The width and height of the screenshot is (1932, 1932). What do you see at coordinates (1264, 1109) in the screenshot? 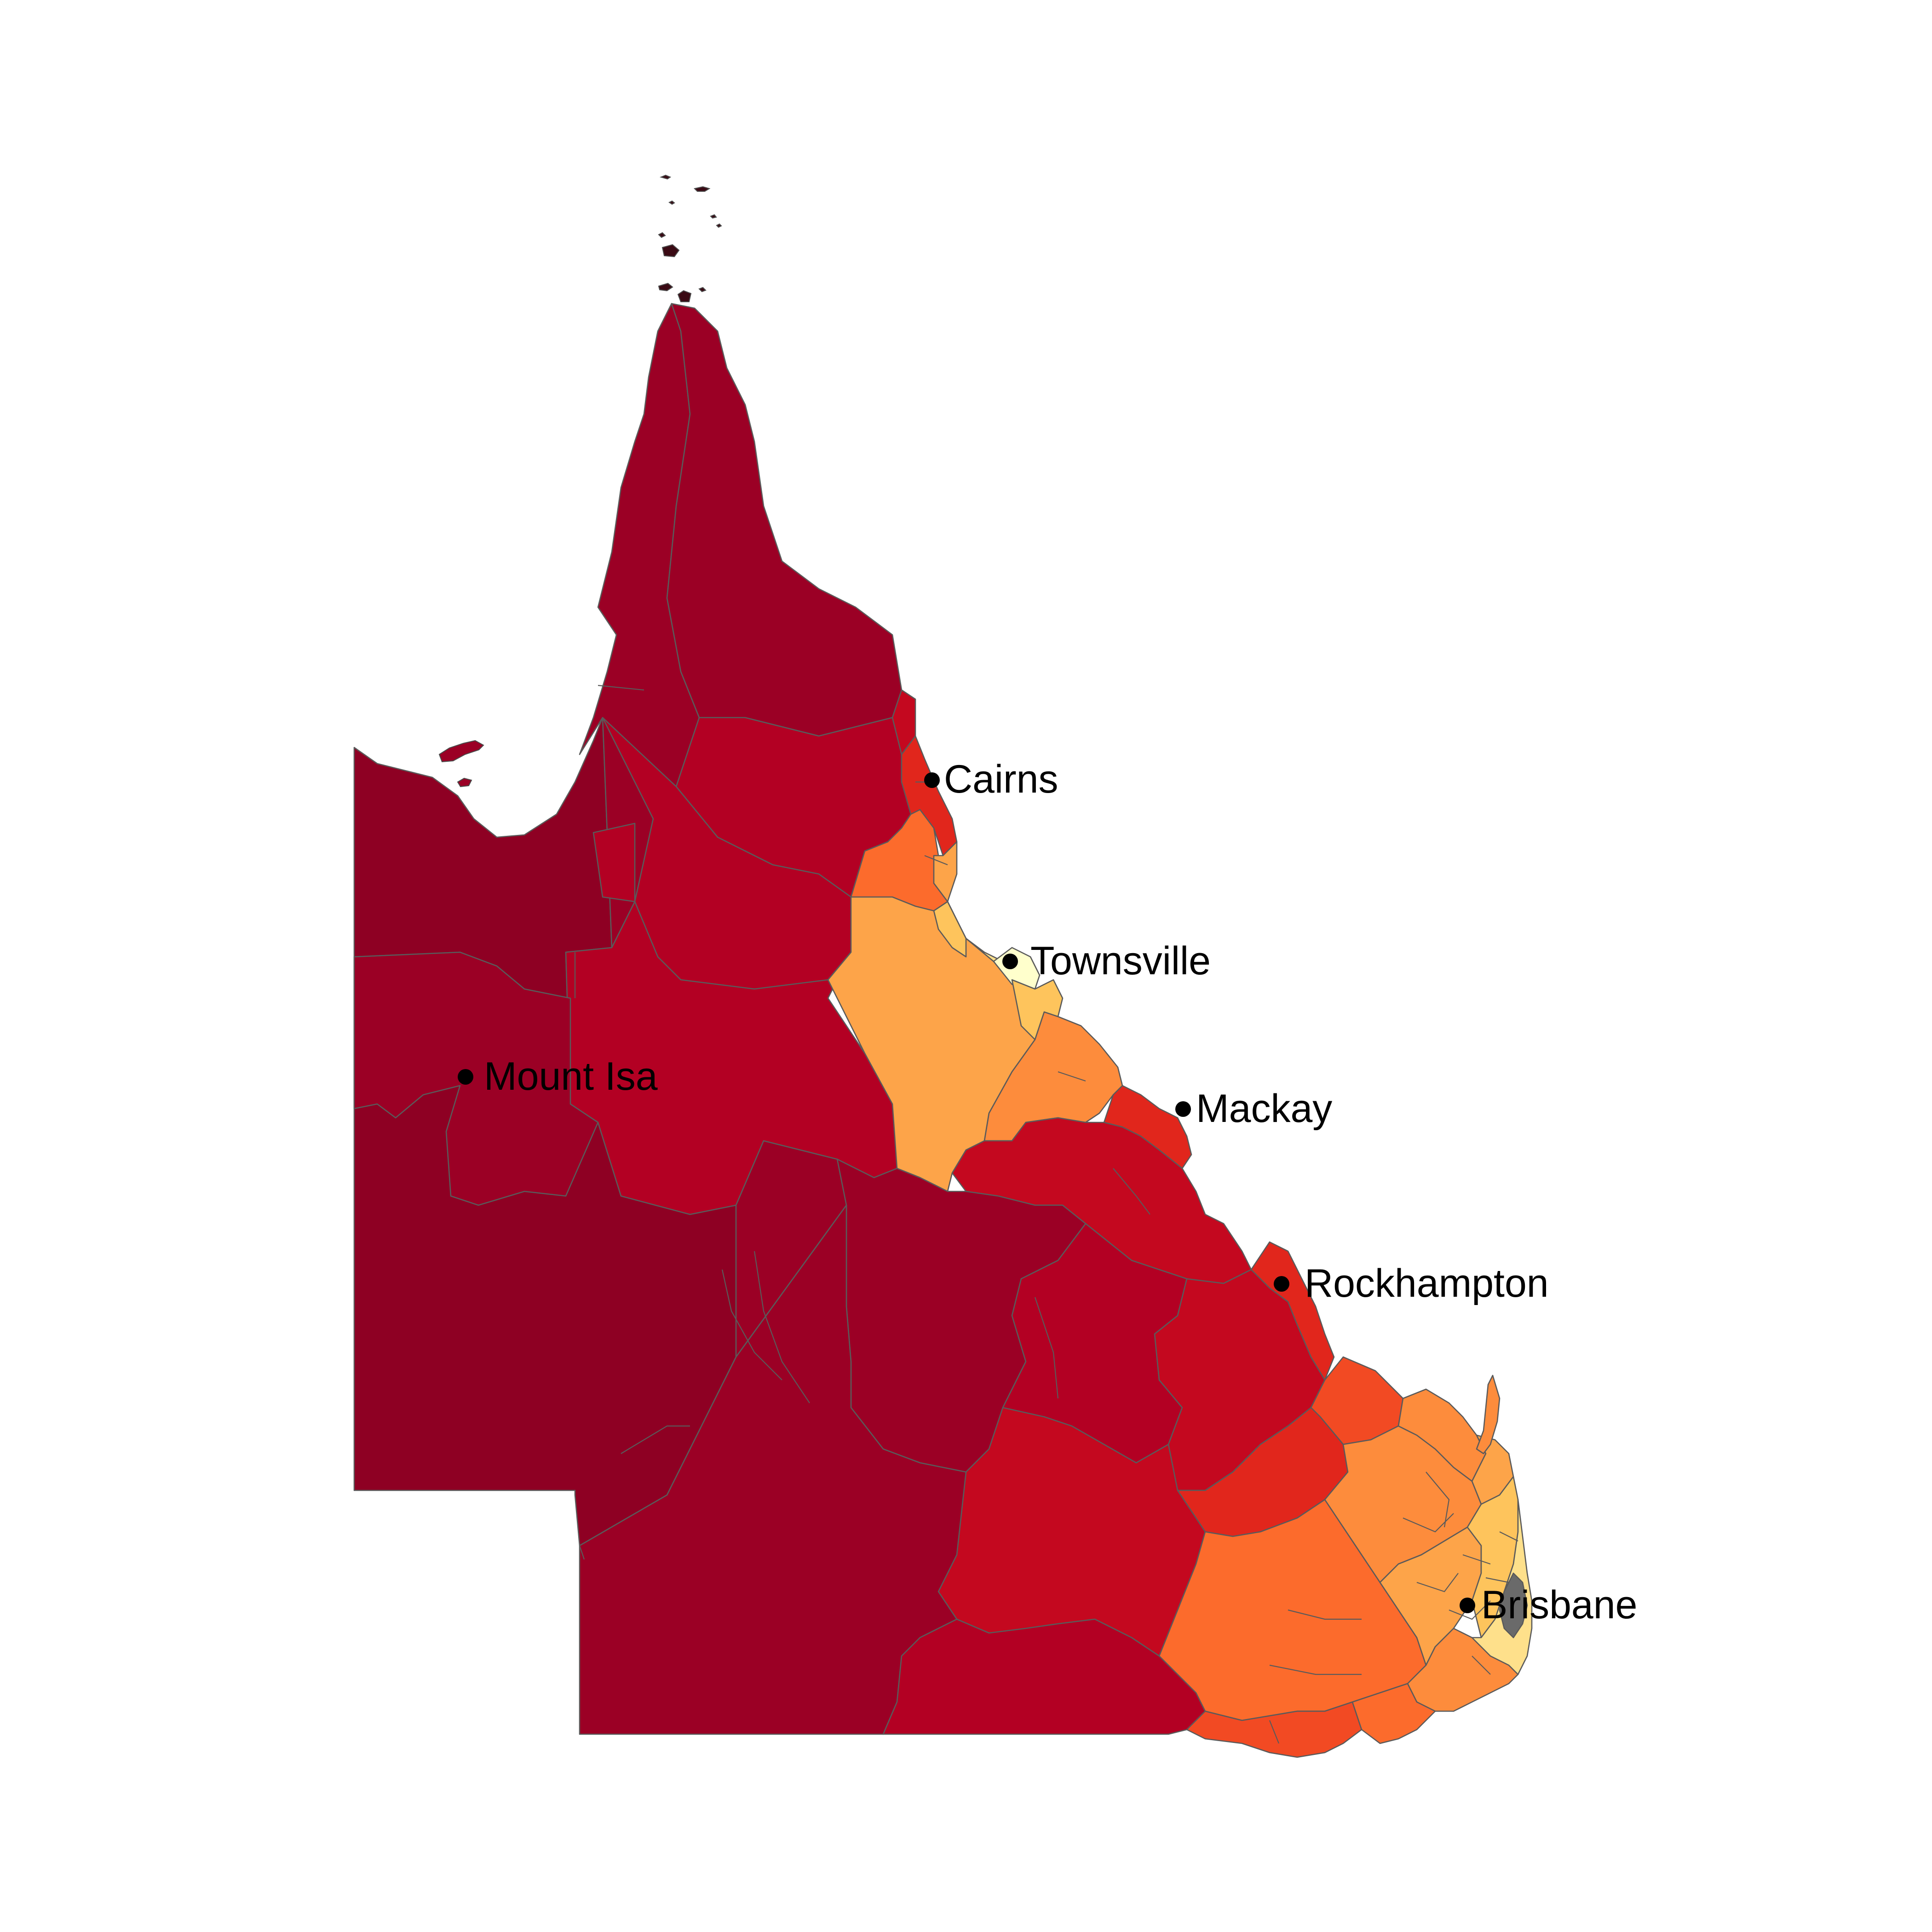
I see `city-mackay-label: Mackay` at bounding box center [1264, 1109].